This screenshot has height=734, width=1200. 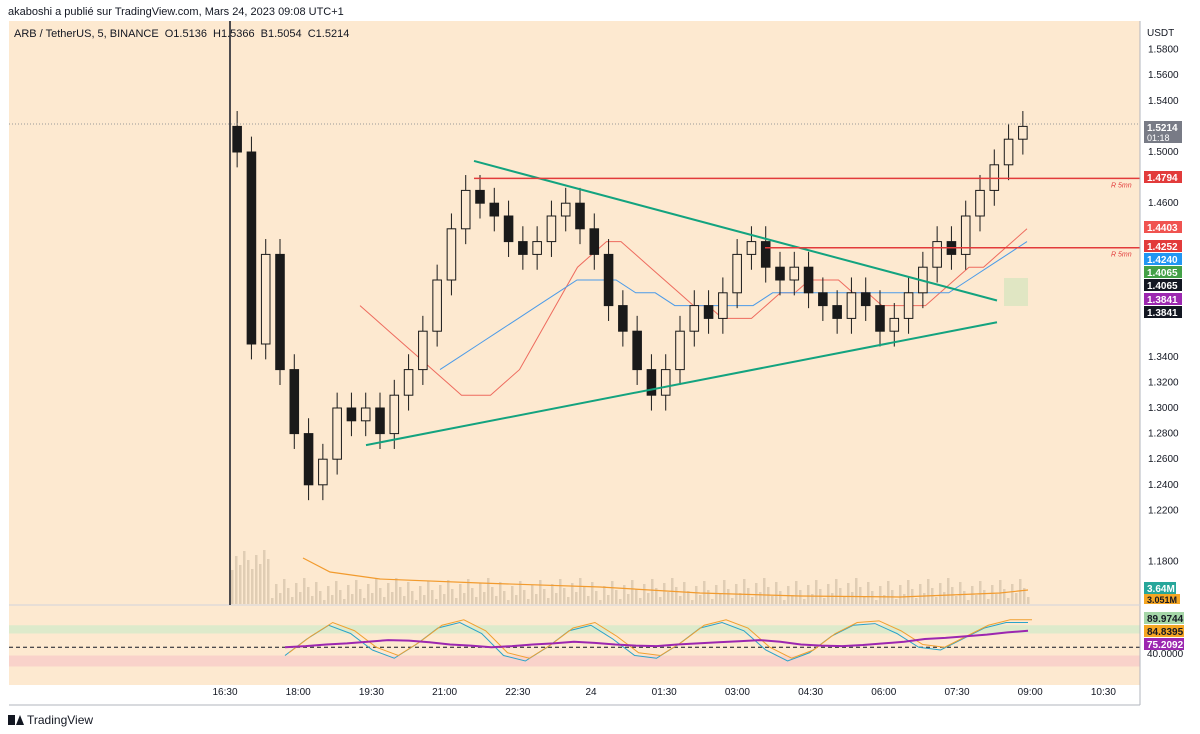 What do you see at coordinates (281, 34) in the screenshot?
I see `low-value: B1.5054` at bounding box center [281, 34].